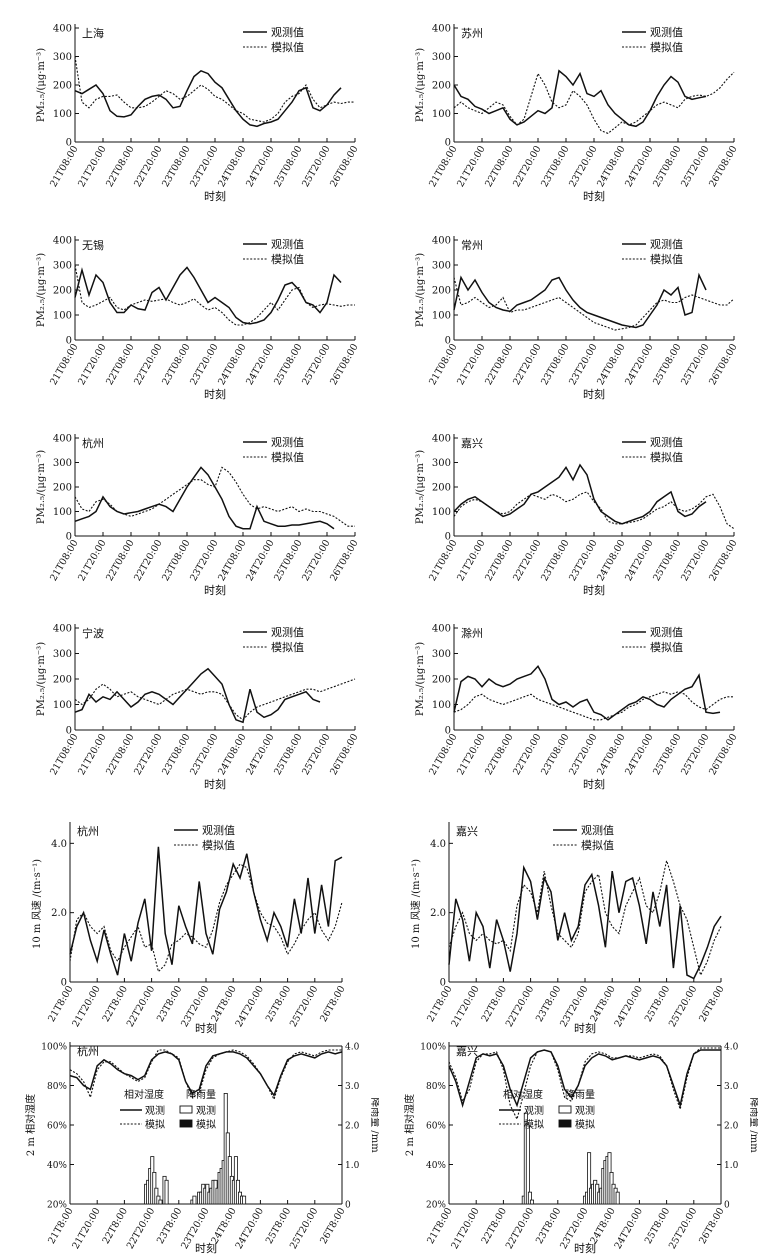  What do you see at coordinates (93, 33) in the screenshot?
I see `panel-title: 上海` at bounding box center [93, 33].